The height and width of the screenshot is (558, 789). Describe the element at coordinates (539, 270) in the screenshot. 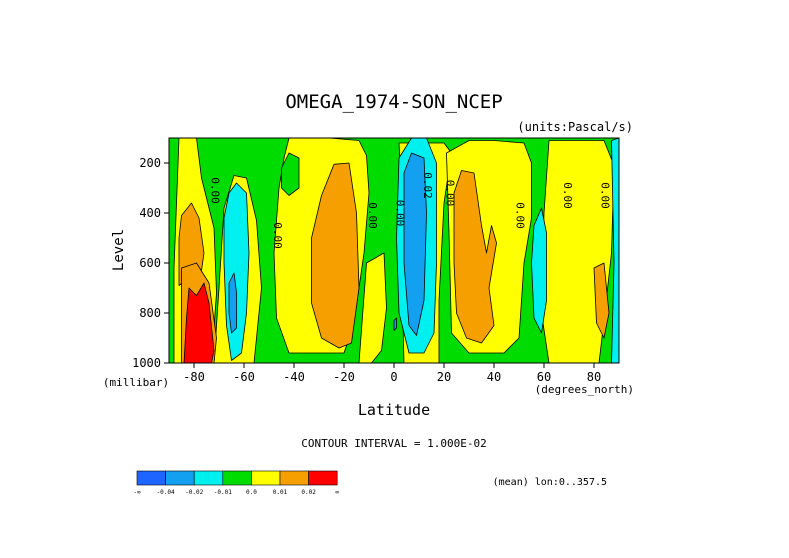

I see `contour-region-cyan` at that location.